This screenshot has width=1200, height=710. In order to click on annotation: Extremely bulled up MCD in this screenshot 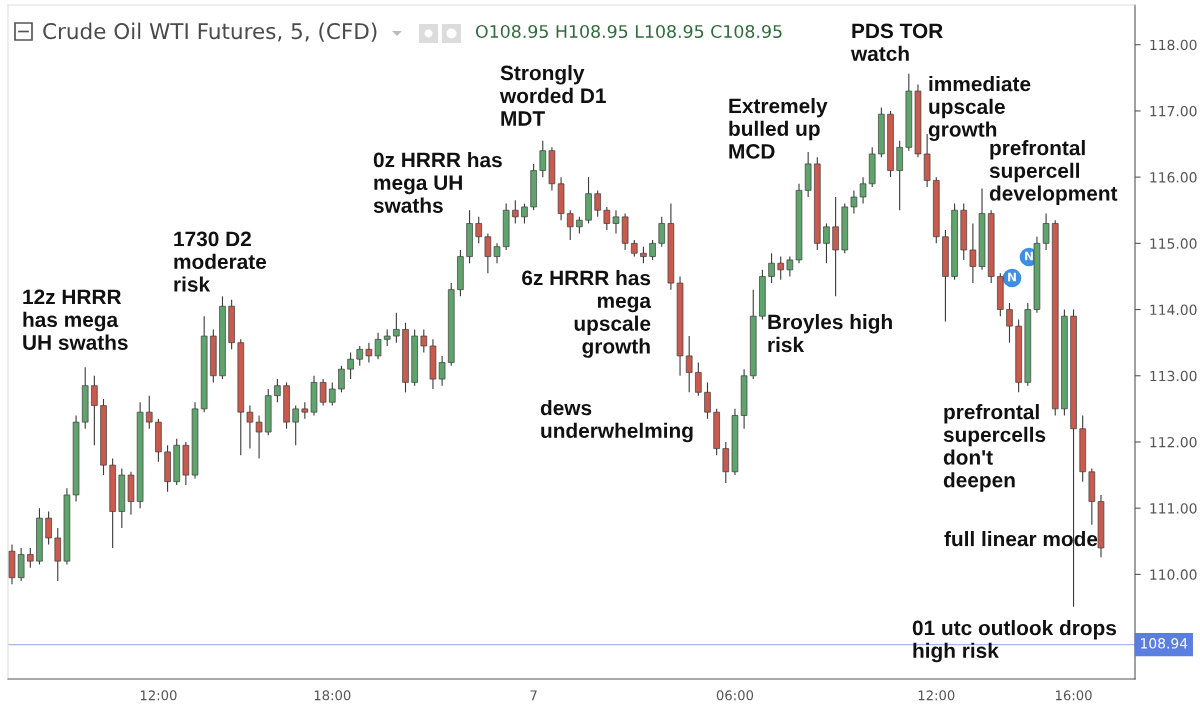, I will do `click(778, 128)`.